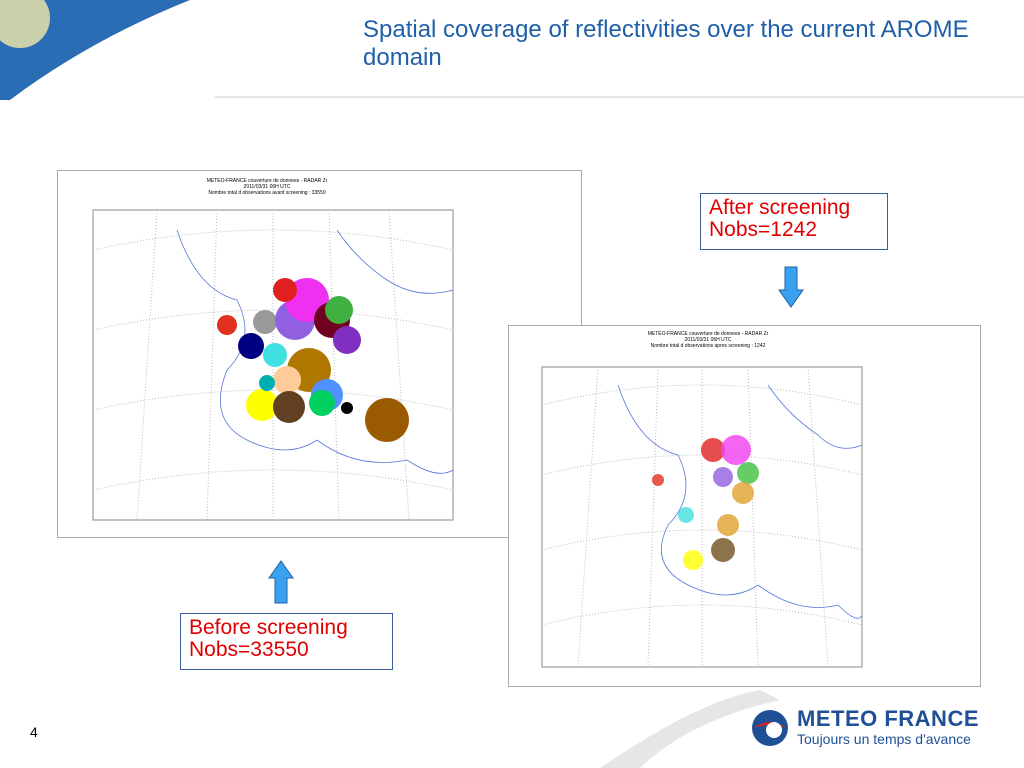 The height and width of the screenshot is (768, 1024). Describe the element at coordinates (884, 739) in the screenshot. I see `logo-tagline: Toujours un temps d'avance` at that location.